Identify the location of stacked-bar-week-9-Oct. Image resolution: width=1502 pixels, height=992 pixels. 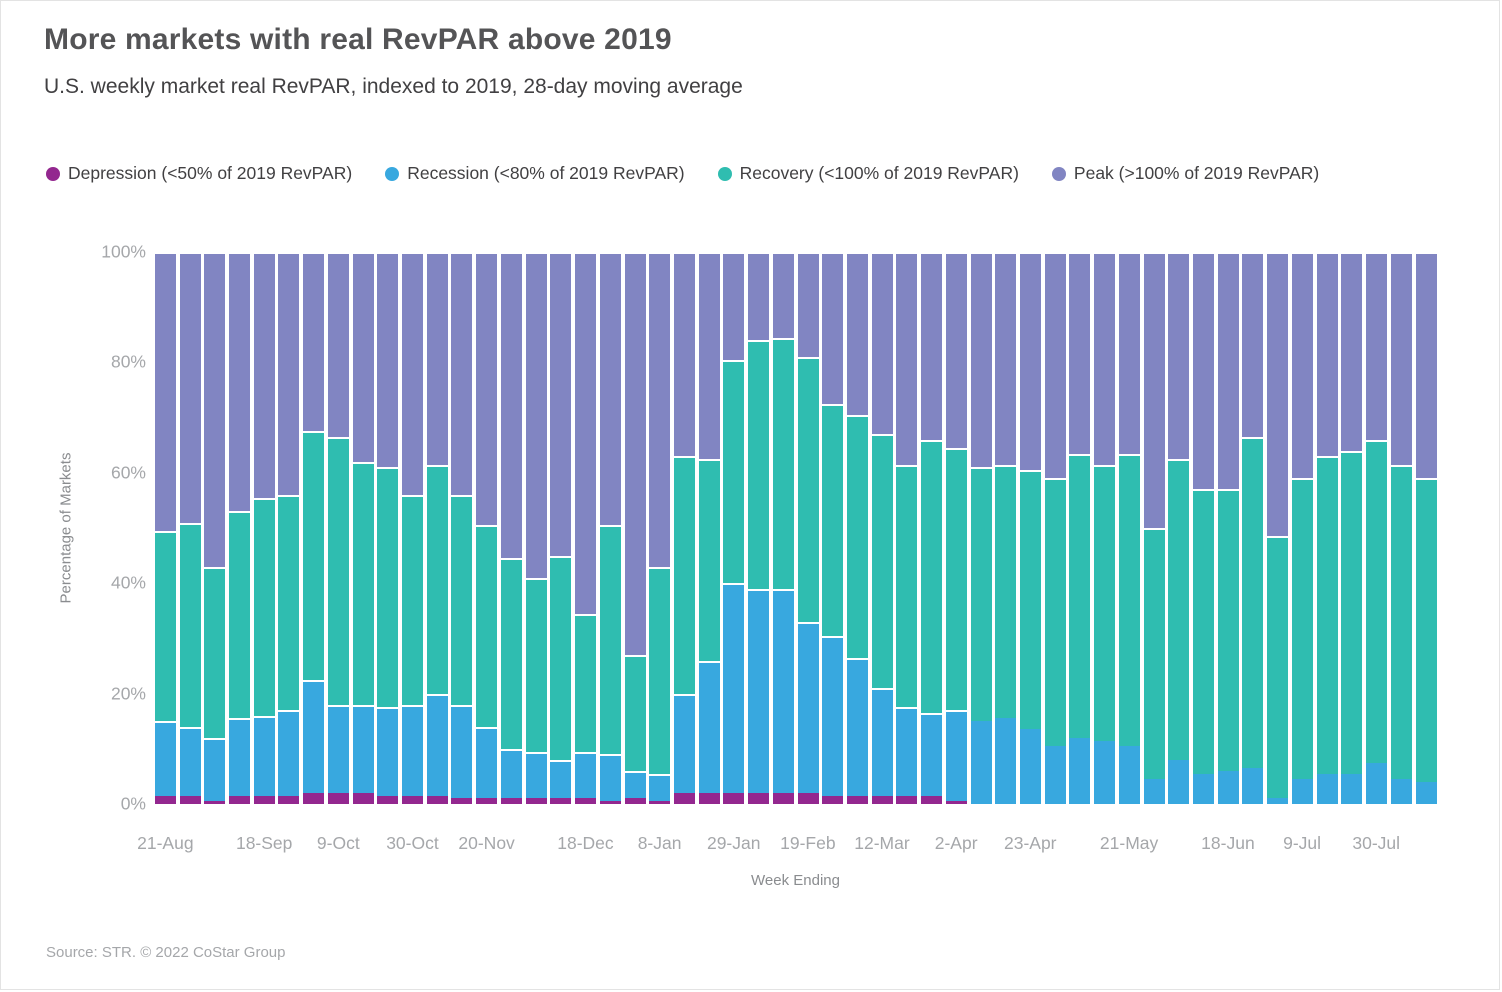
(338, 528).